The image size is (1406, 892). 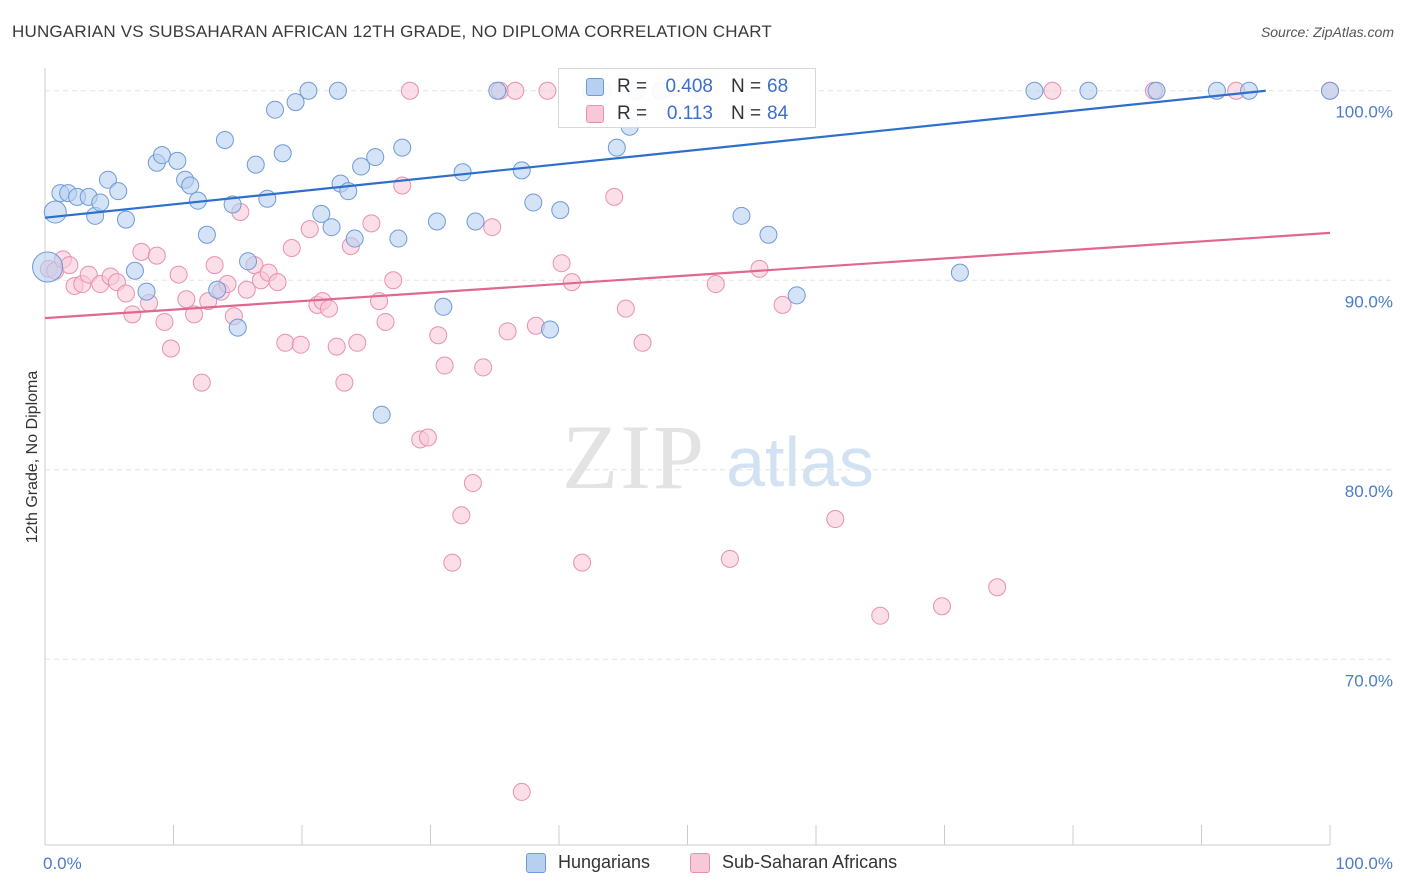 What do you see at coordinates (634, 457) in the screenshot?
I see `watermark-zip: ZIP` at bounding box center [634, 457].